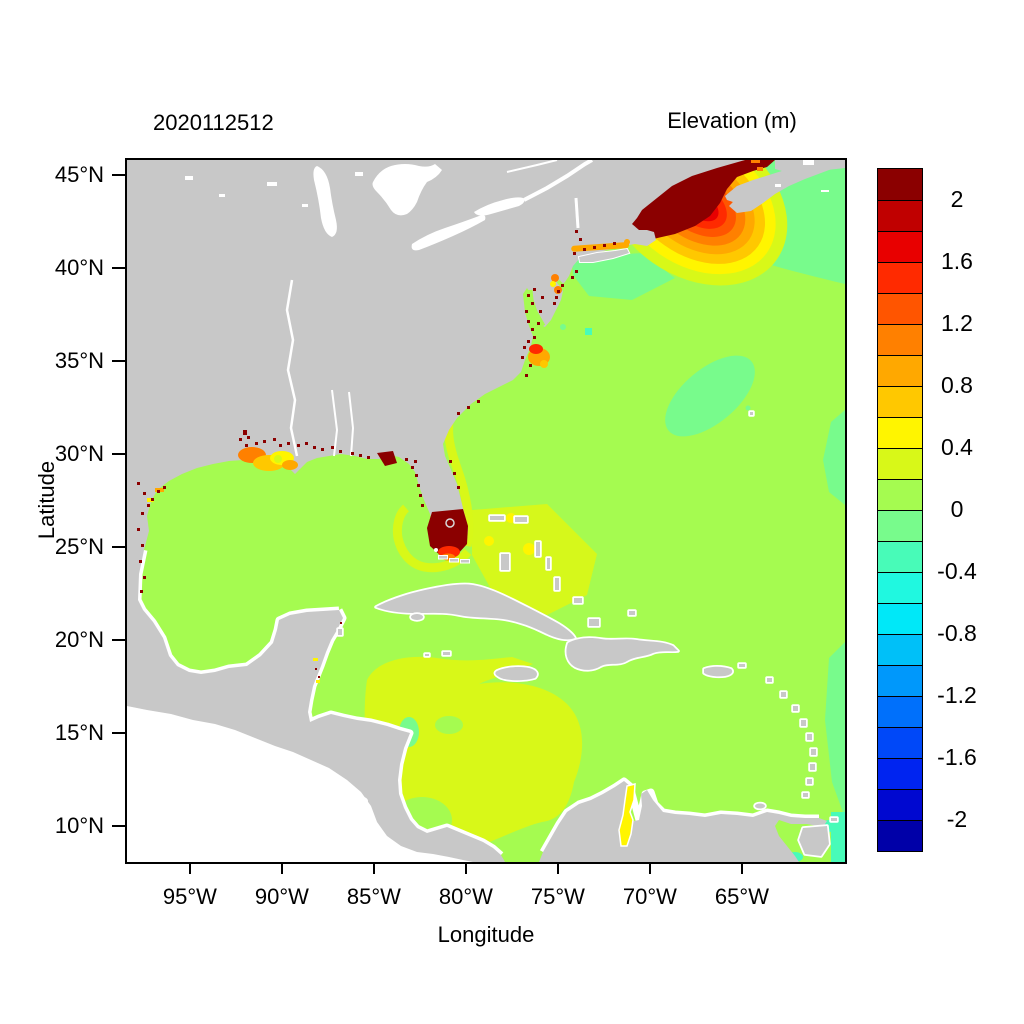 The image size is (1024, 1024). Describe the element at coordinates (742, 665) in the screenshot. I see `island-virgin` at that location.